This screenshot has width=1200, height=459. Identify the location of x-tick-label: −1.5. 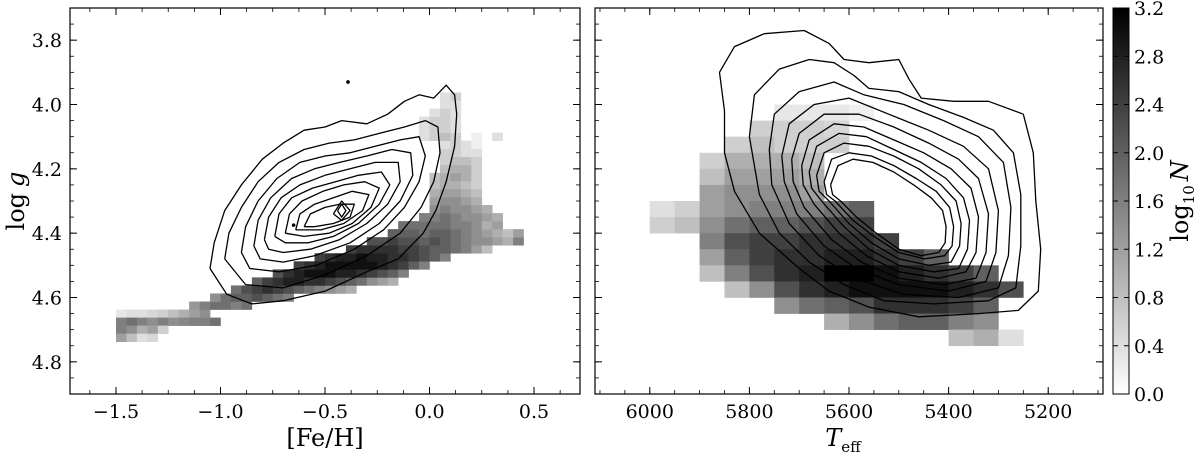
(116, 412).